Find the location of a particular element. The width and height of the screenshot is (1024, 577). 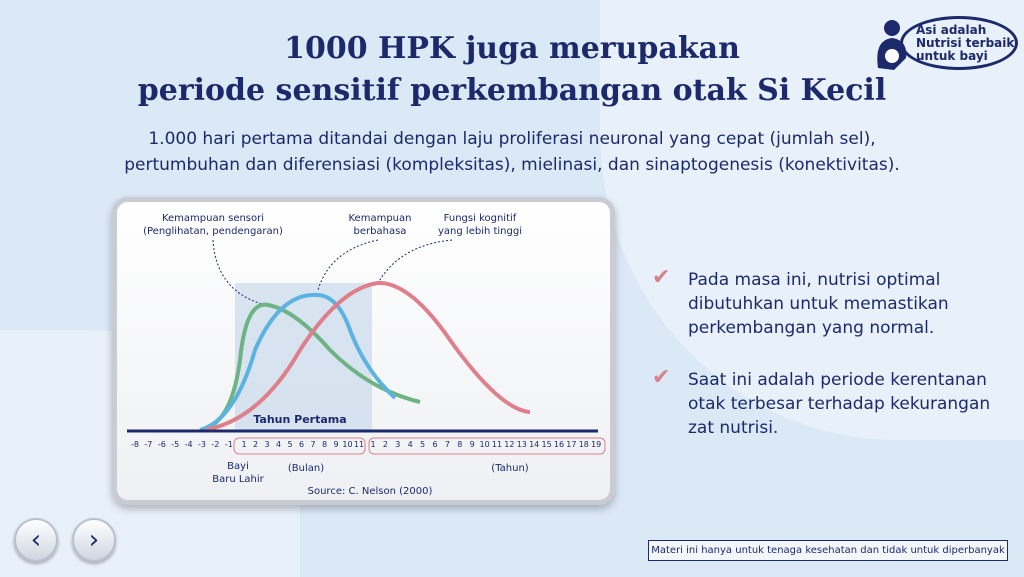

language-annotation: Kemampuan berbahasa is located at coordinates (380, 225).